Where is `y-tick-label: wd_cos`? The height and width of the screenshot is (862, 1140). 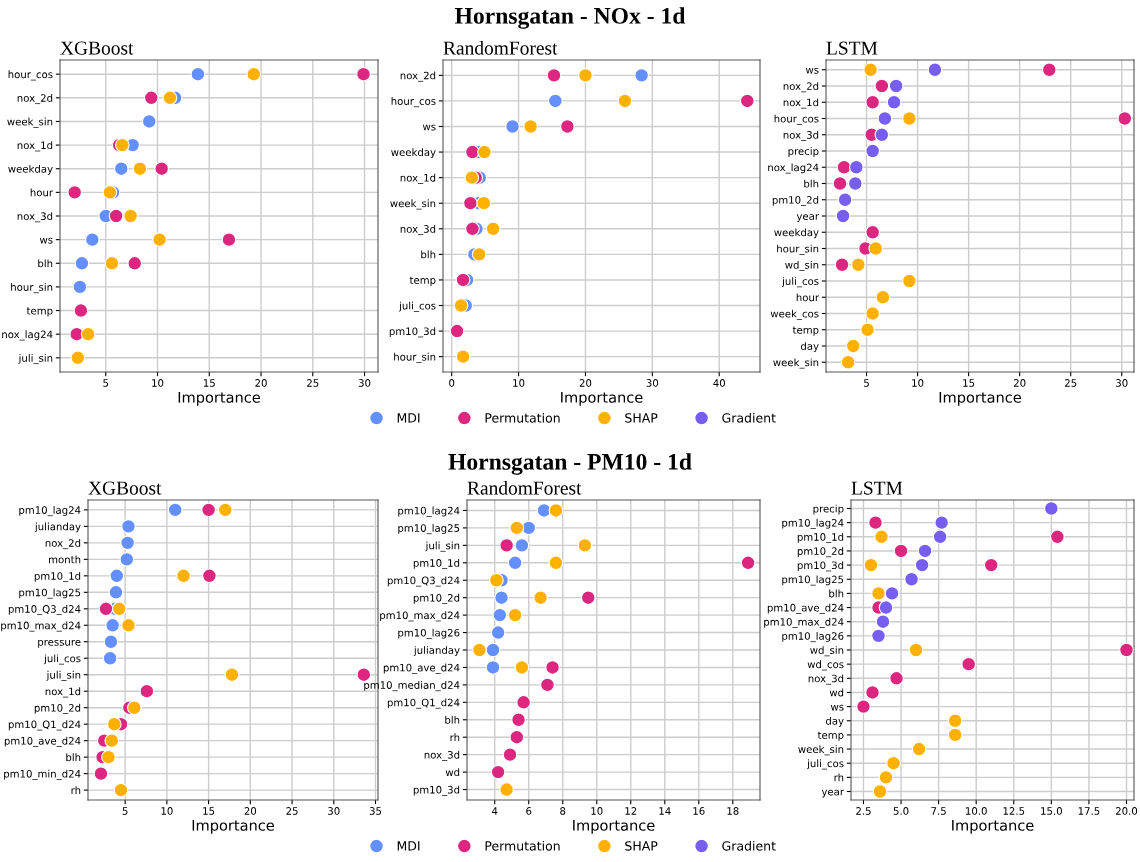
y-tick-label: wd_cos is located at coordinates (825, 665).